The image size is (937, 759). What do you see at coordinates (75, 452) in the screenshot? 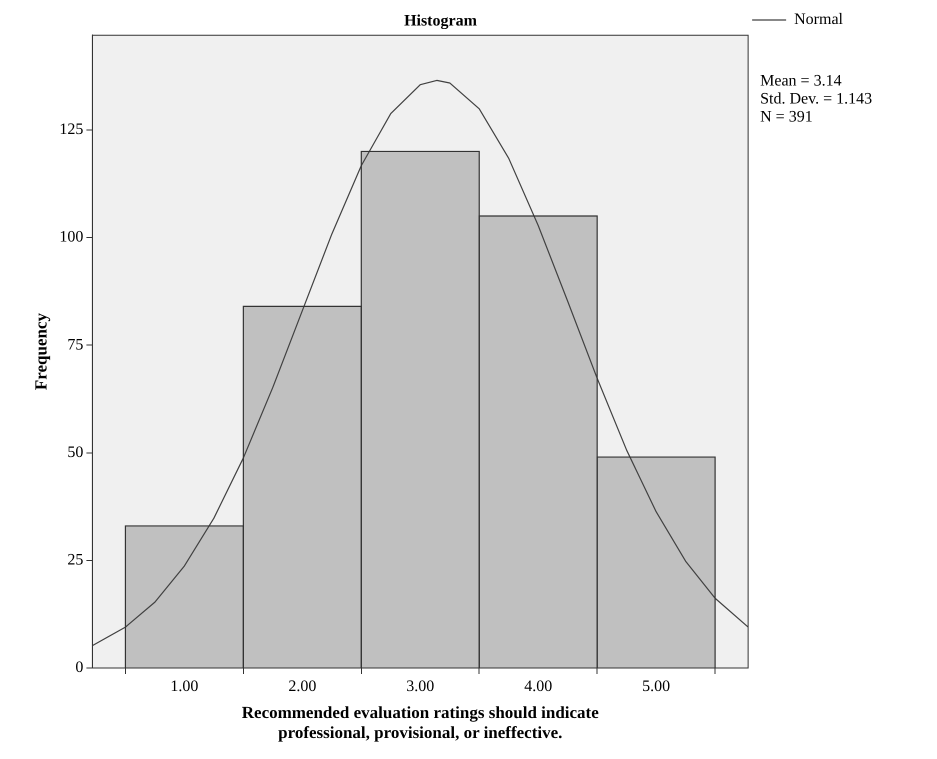
I see `y-tick-label: 50` at bounding box center [75, 452].